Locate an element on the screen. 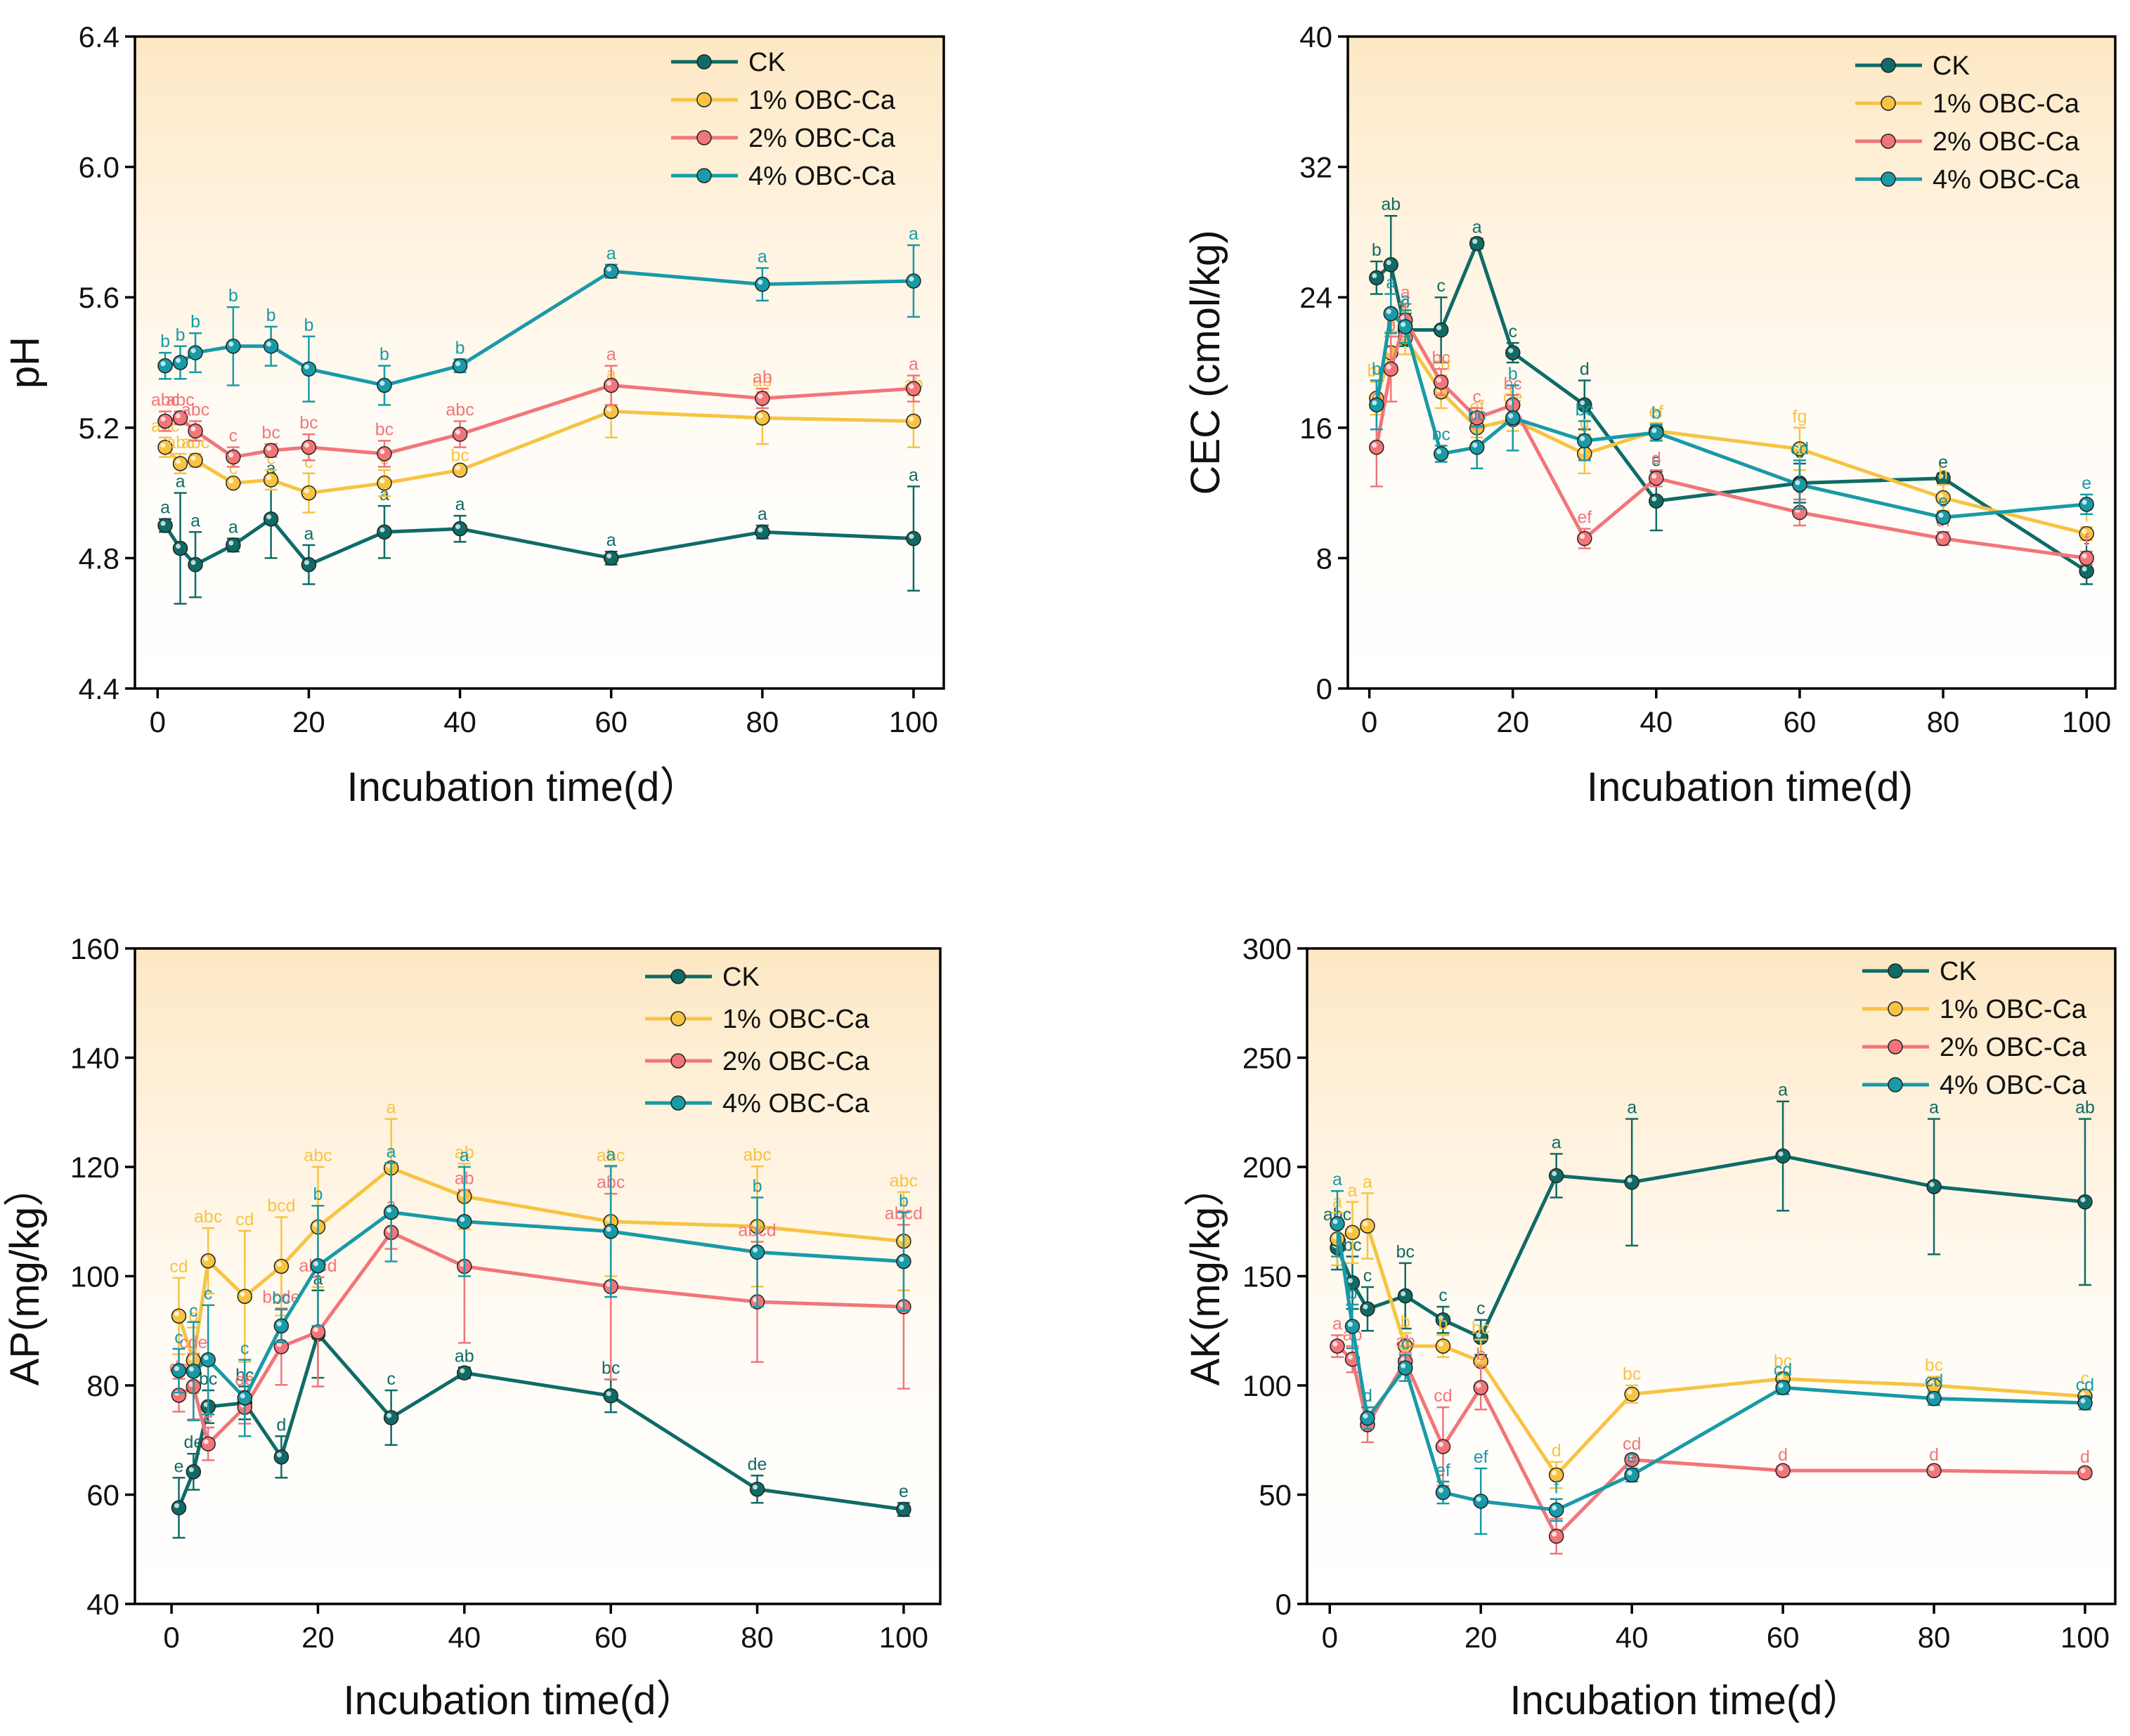 This screenshot has height=1736, width=2130. ap-sig-label-ck: e is located at coordinates (904, 1491).